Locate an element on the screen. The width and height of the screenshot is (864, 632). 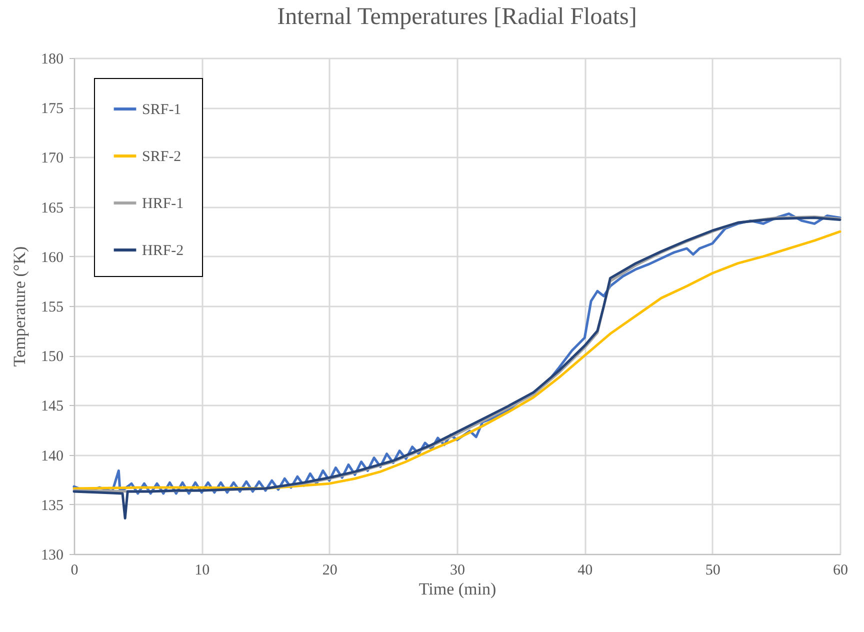
legend-label: HRF-1 is located at coordinates (163, 204).